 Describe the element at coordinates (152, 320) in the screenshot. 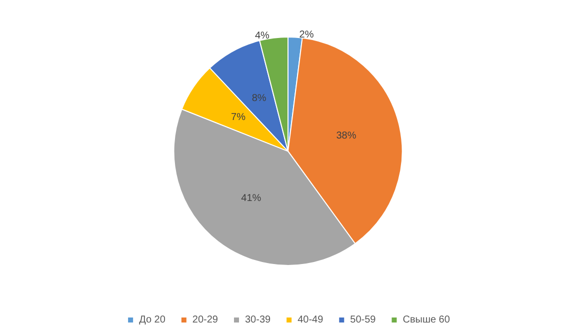

I see `legend-label: До 20` at that location.